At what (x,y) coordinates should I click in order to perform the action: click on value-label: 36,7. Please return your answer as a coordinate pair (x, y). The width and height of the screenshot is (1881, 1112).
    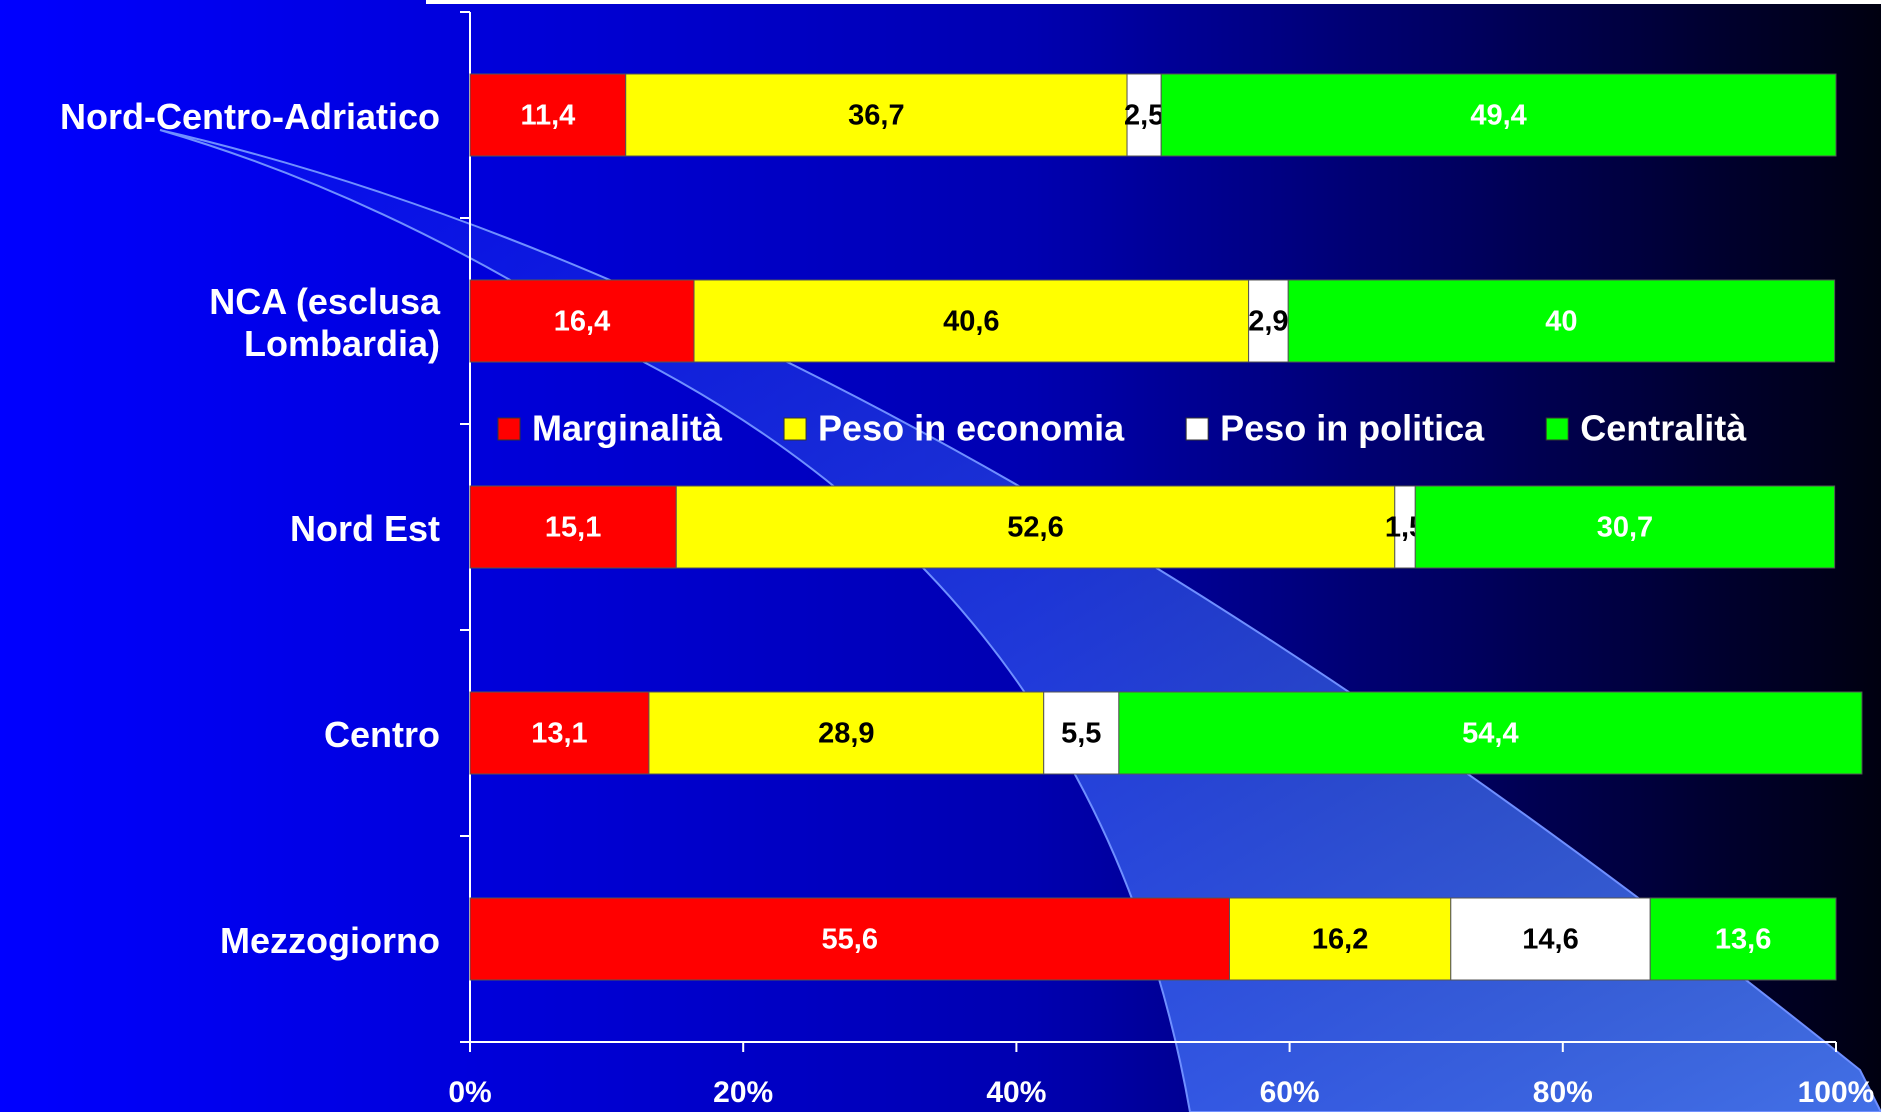
    Looking at the image, I should click on (876, 116).